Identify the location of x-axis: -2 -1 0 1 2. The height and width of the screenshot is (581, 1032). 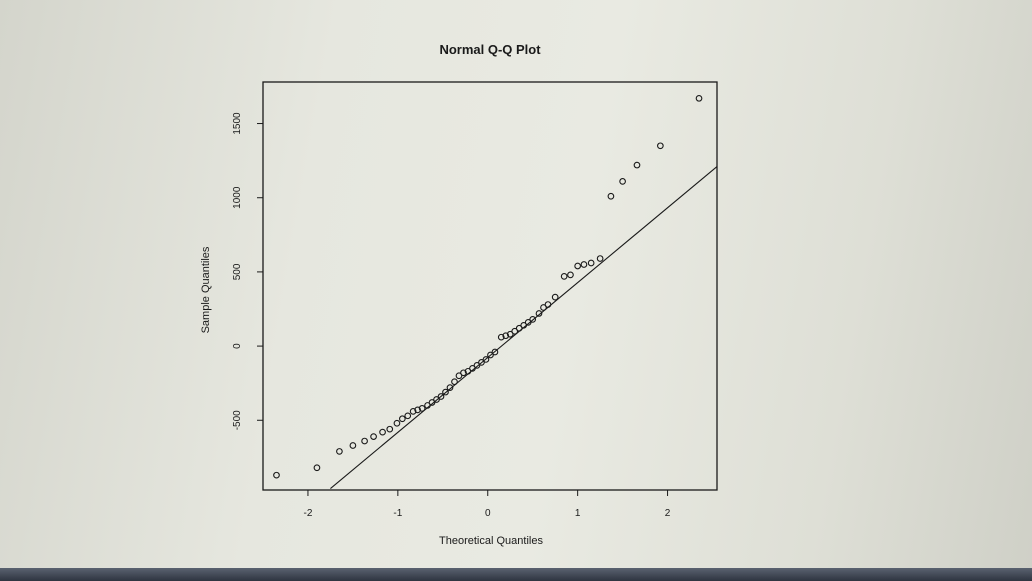
(487, 504).